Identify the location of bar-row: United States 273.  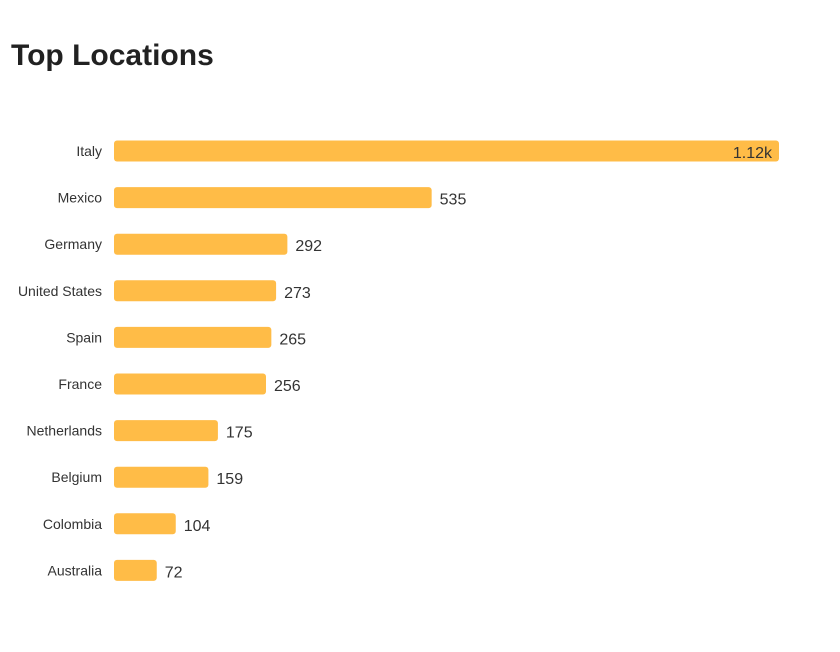
(164, 291).